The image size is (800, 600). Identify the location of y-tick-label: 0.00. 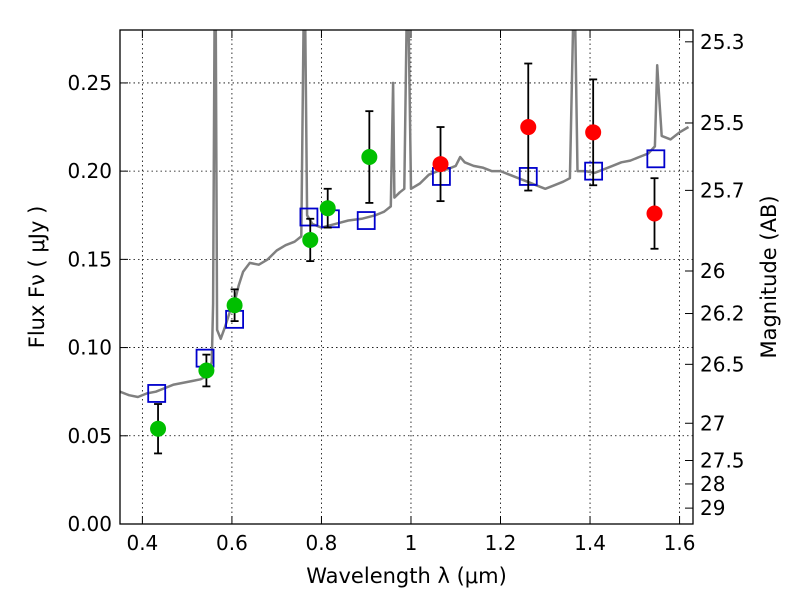
(89, 524).